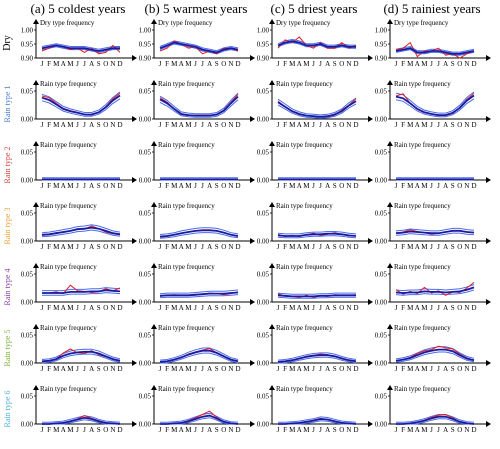  Describe the element at coordinates (199, 46) in the screenshot. I see `upper-envelope-line` at that location.